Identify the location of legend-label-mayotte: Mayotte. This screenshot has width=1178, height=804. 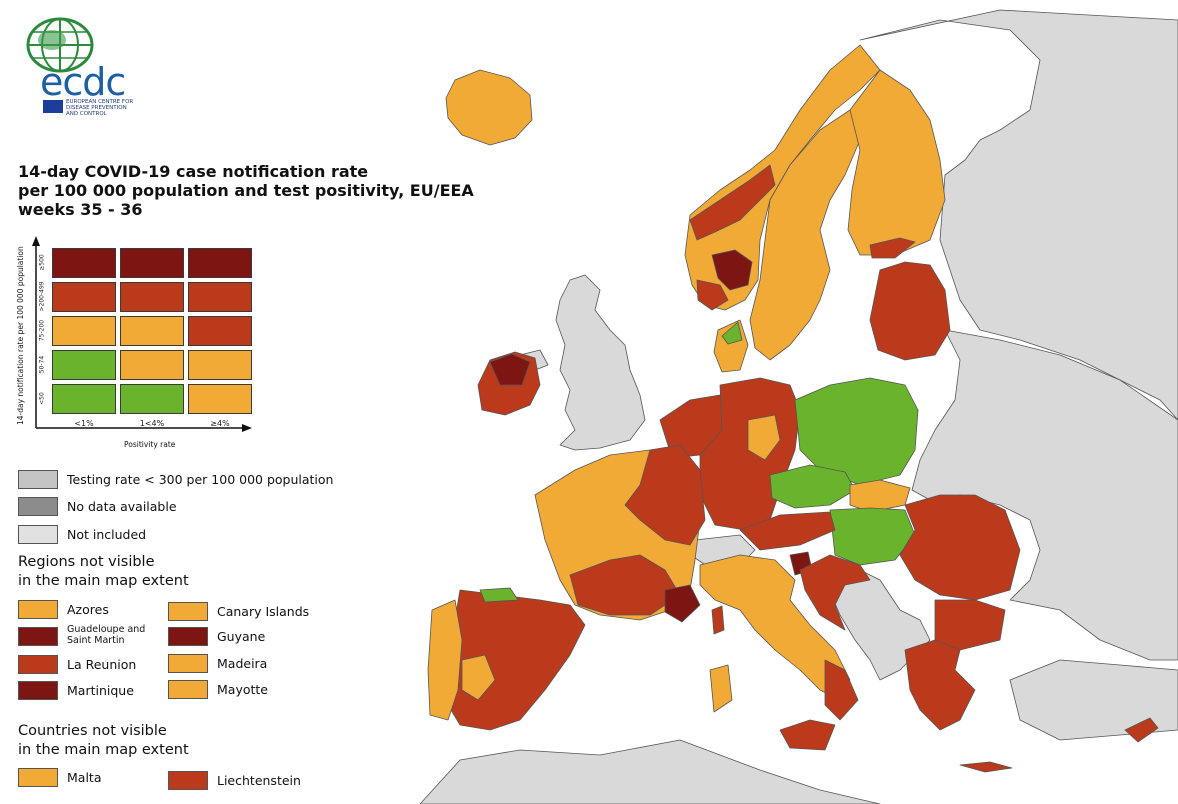
(242, 689).